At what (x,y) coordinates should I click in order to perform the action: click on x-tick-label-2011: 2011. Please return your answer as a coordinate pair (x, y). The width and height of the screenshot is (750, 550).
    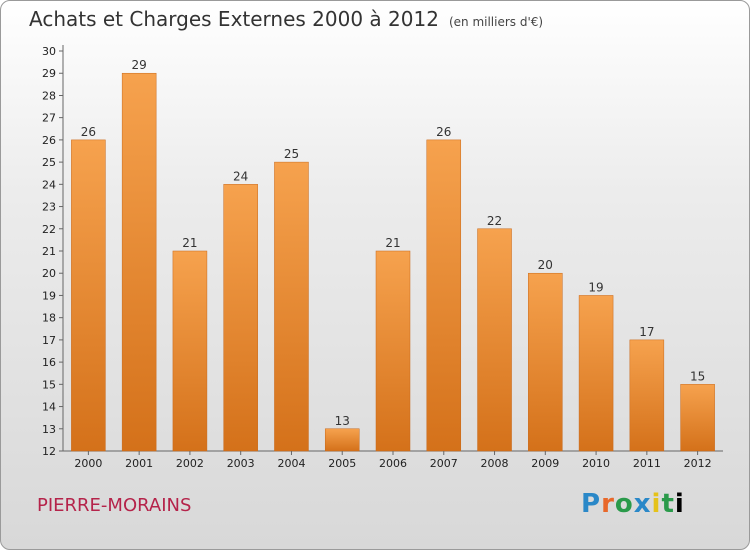
    Looking at the image, I should click on (647, 463).